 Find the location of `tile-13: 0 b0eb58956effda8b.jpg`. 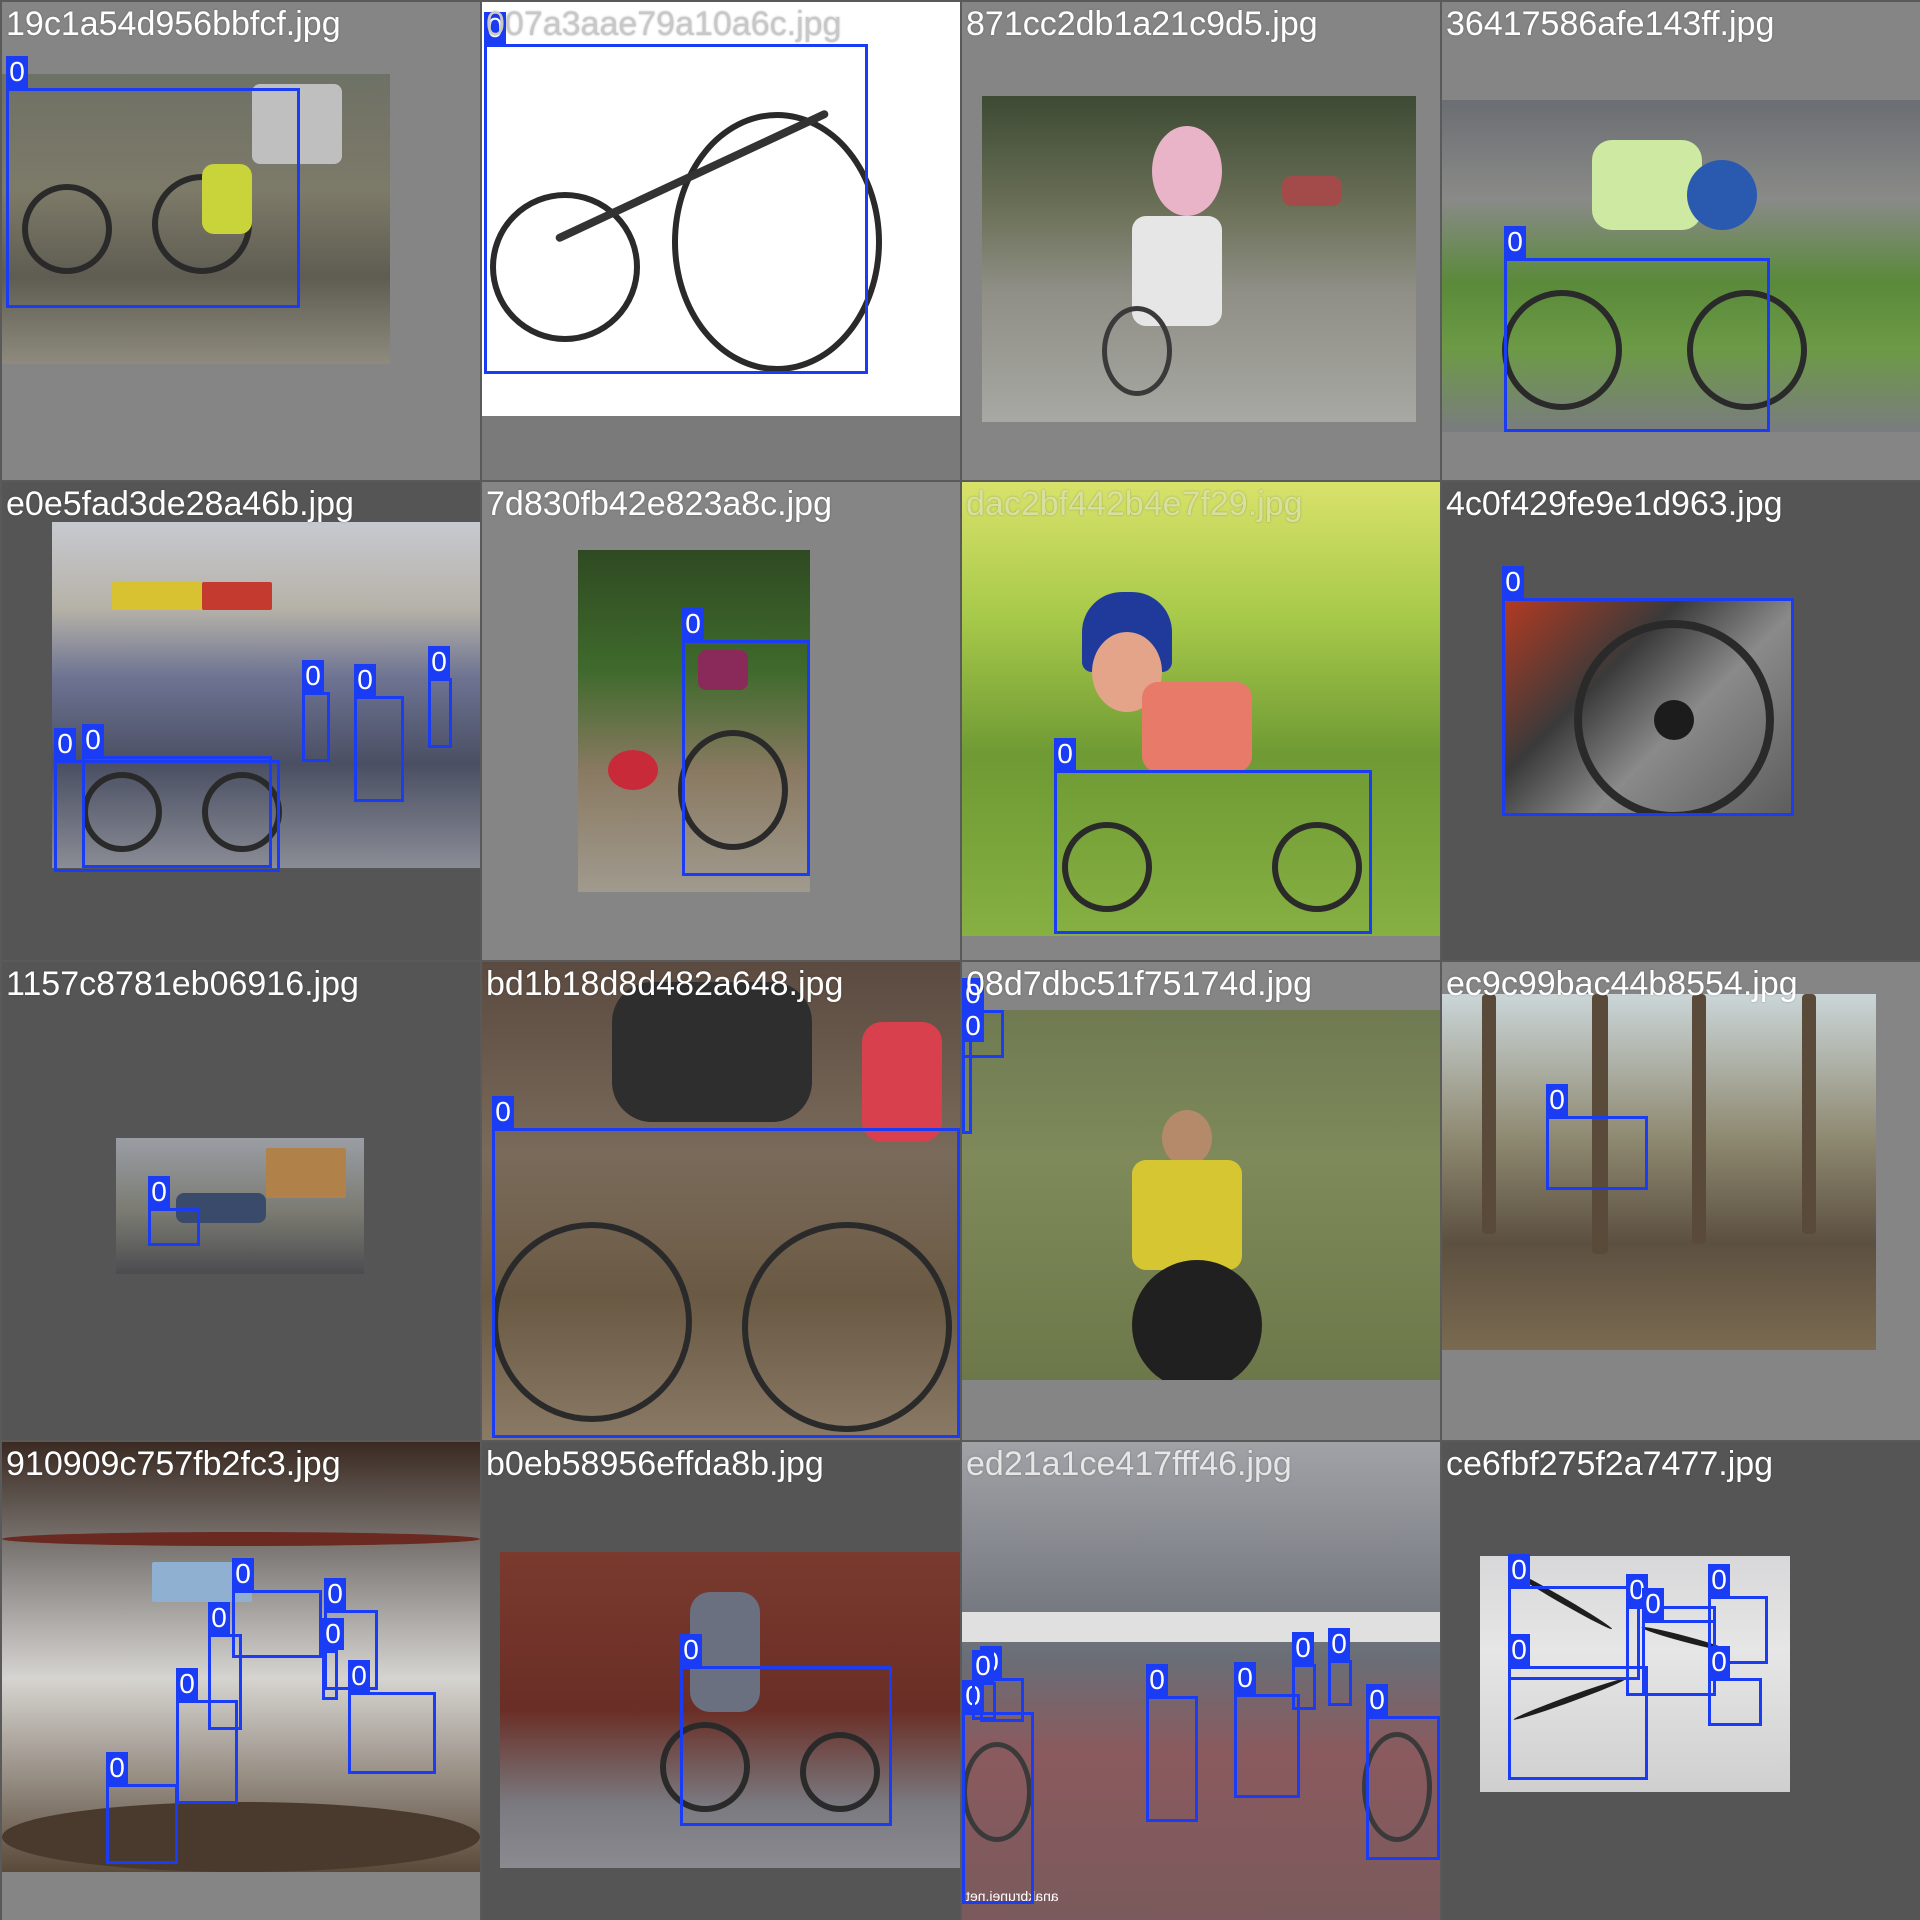

tile-13: 0 b0eb58956effda8b.jpg is located at coordinates (721, 1681).